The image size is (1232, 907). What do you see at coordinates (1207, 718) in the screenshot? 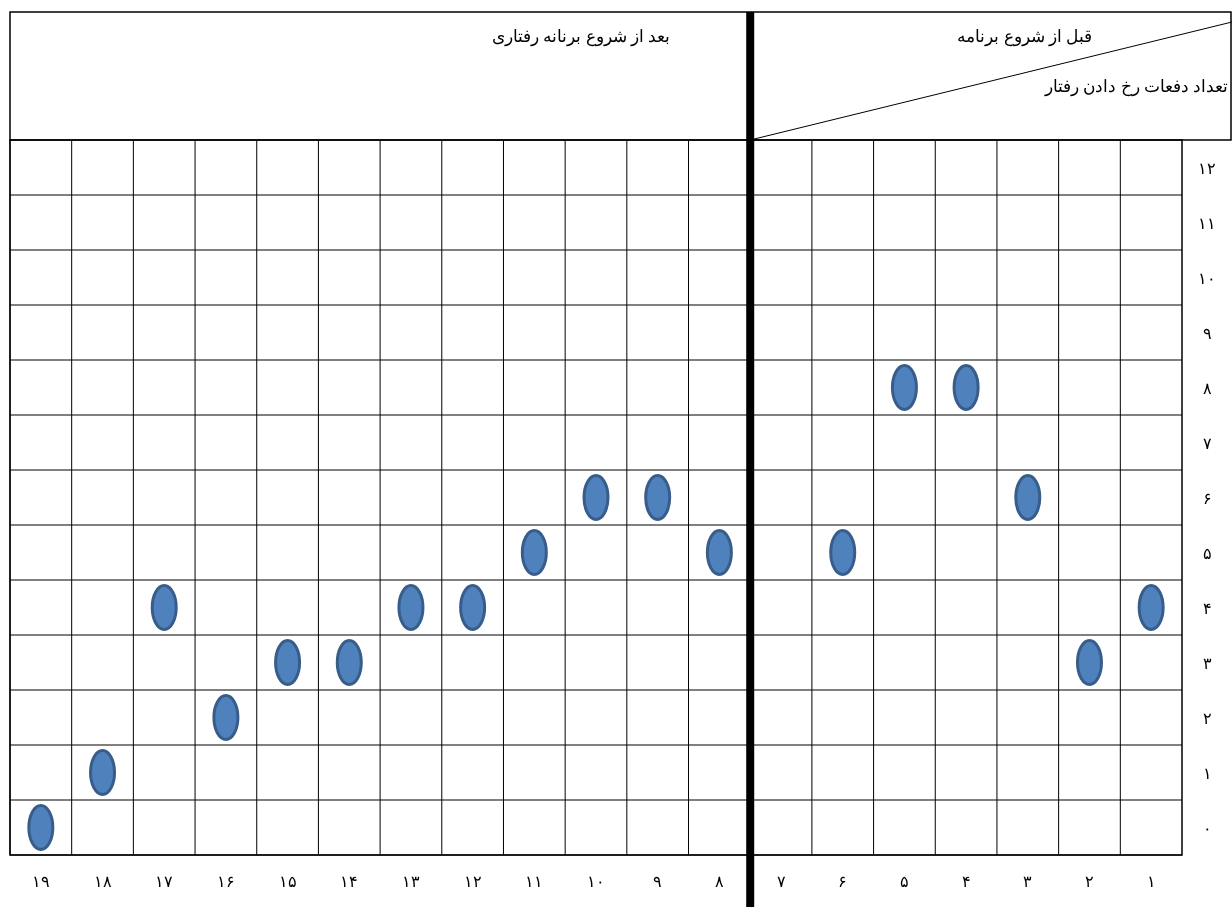
I see `y-tick-label: ۲` at bounding box center [1207, 718].